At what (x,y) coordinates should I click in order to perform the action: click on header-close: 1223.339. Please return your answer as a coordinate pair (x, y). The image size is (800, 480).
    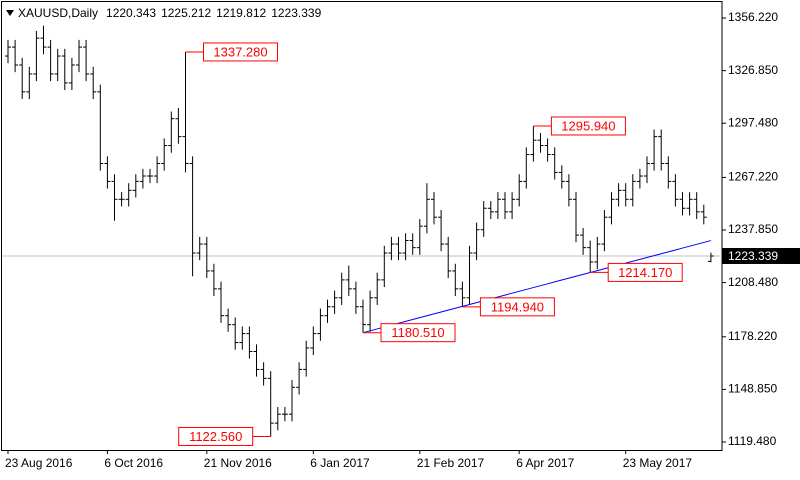
    Looking at the image, I should click on (296, 13).